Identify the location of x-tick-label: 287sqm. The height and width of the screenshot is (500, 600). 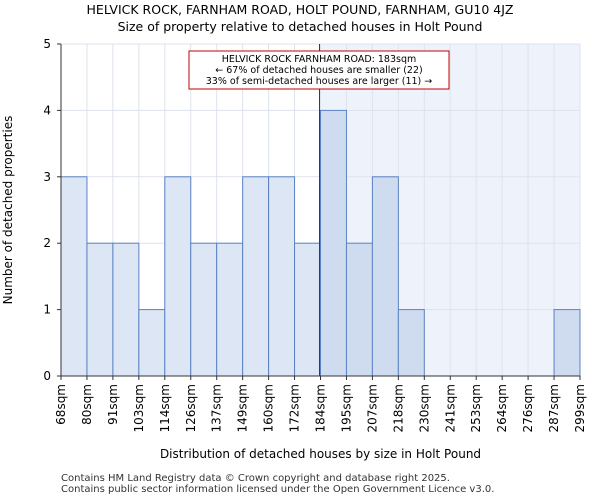
(554, 408).